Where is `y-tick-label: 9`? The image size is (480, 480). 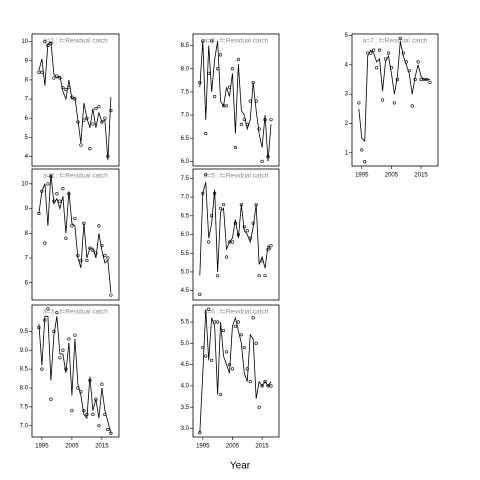
y-tick-label: 9 is located at coordinates (27, 209).